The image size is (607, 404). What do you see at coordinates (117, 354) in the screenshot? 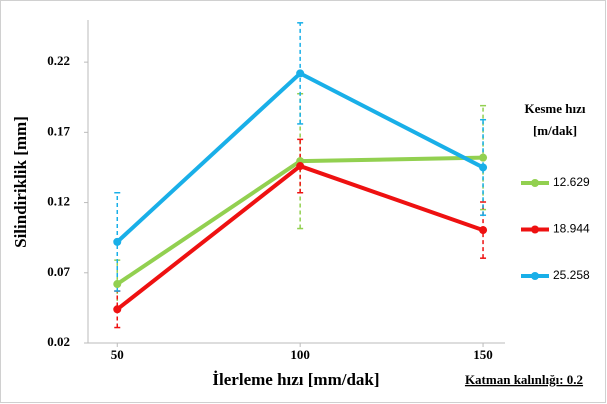
I see `x-tick-label: 50` at bounding box center [117, 354].